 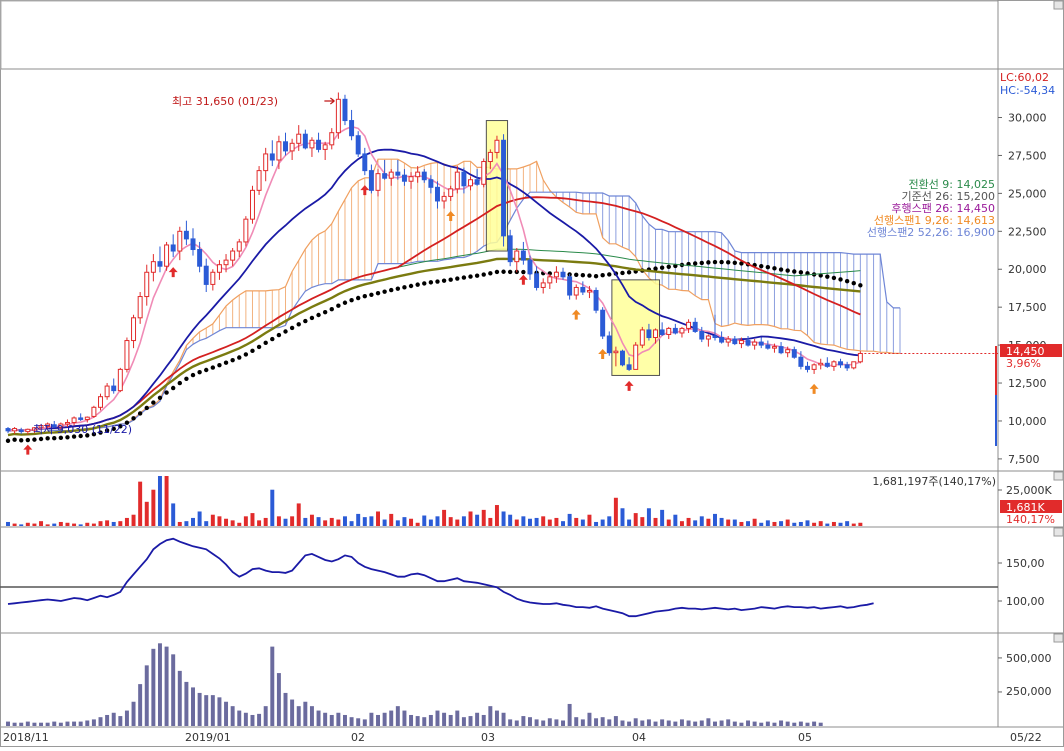 I want to click on volume-panel-close-icon, so click(x=1058, y=476).